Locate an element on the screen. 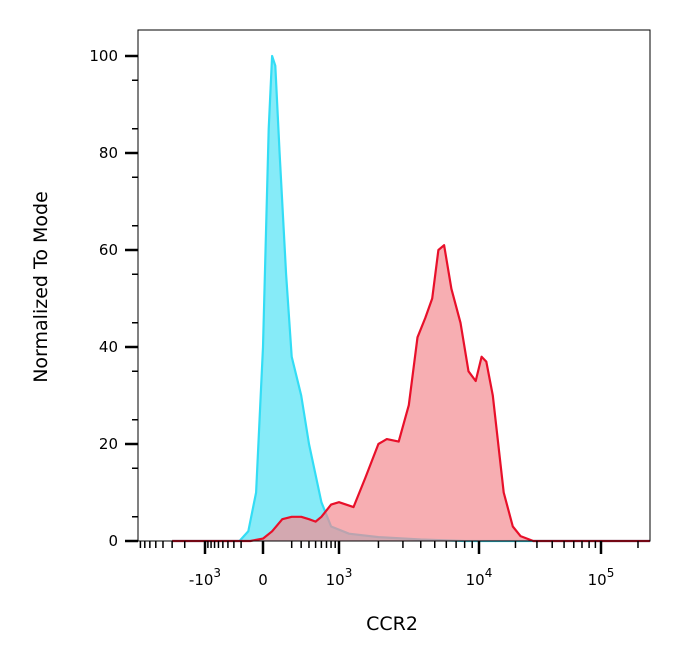 The width and height of the screenshot is (690, 650). x-tick-base: 0 is located at coordinates (263, 580).